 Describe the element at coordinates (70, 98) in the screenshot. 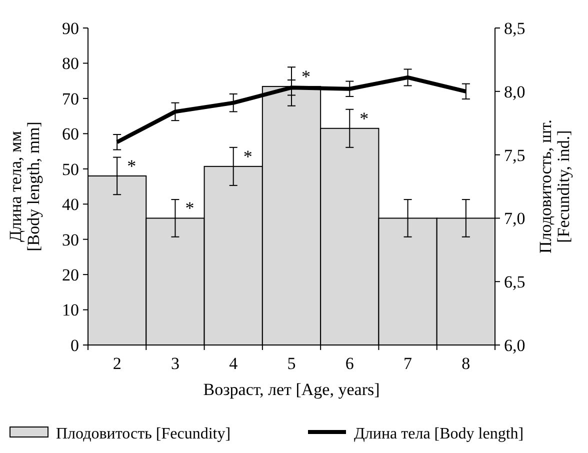

I see `y-tick-label: 70` at that location.